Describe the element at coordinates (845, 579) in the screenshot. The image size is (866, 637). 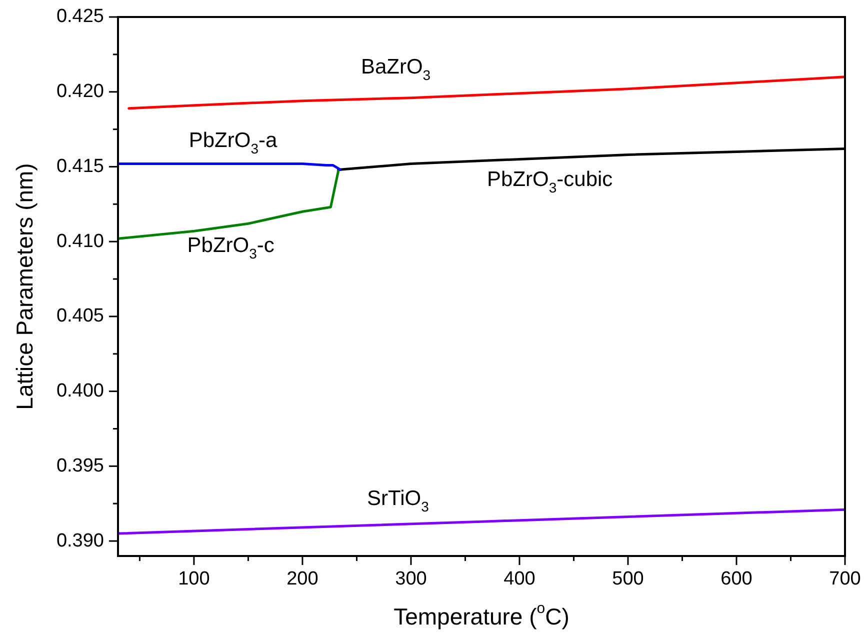
I see `x-tick-label: 700` at that location.